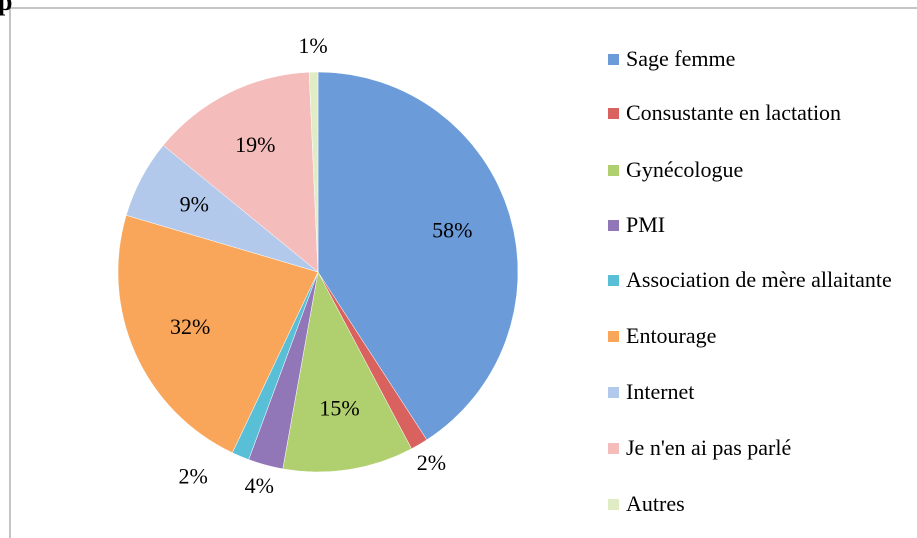  What do you see at coordinates (660, 391) in the screenshot?
I see `legend-label: Internet` at bounding box center [660, 391].